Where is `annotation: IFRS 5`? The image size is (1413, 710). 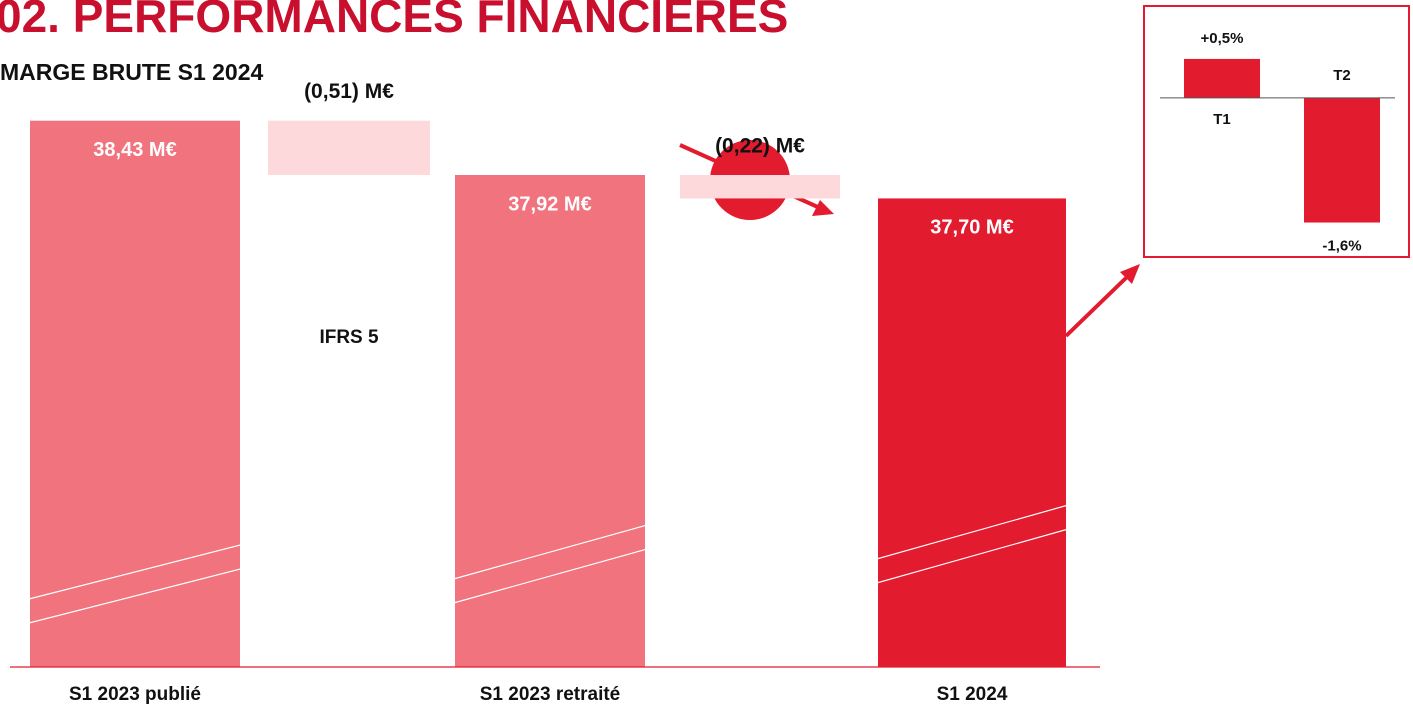
annotation: IFRS 5 is located at coordinates (349, 337).